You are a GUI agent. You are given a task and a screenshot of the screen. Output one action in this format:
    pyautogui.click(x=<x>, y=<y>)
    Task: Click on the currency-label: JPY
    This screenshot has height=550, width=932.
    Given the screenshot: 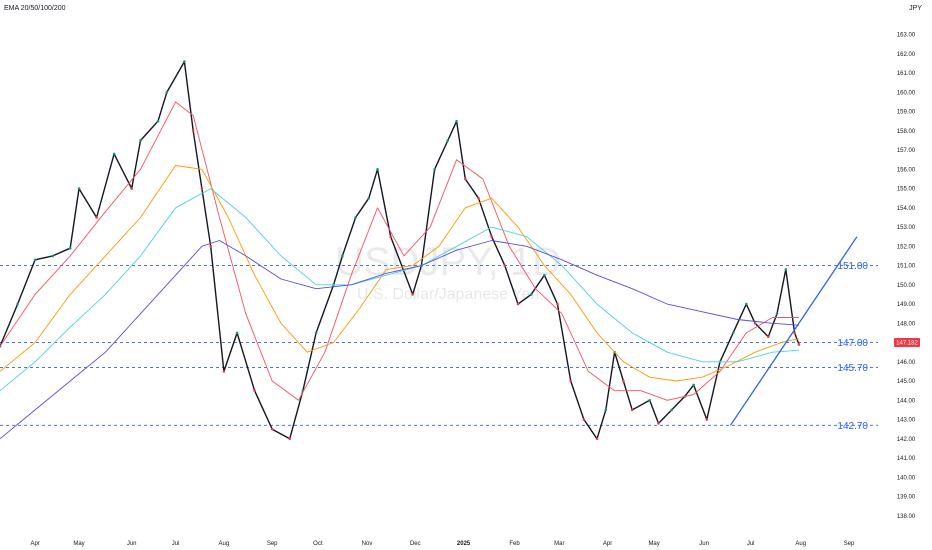 What is the action you would take?
    pyautogui.click(x=915, y=8)
    